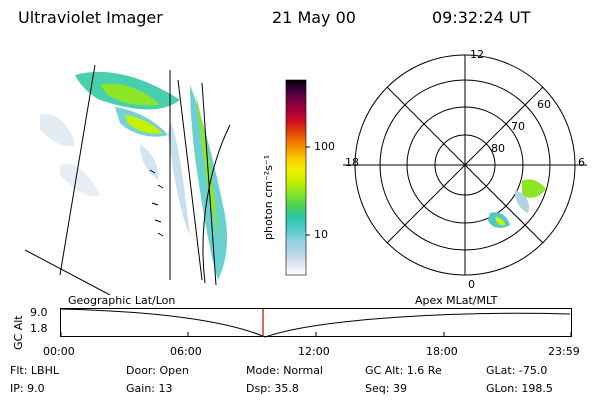 The height and width of the screenshot is (400, 600). I want to click on polar-emission, so click(517, 203).